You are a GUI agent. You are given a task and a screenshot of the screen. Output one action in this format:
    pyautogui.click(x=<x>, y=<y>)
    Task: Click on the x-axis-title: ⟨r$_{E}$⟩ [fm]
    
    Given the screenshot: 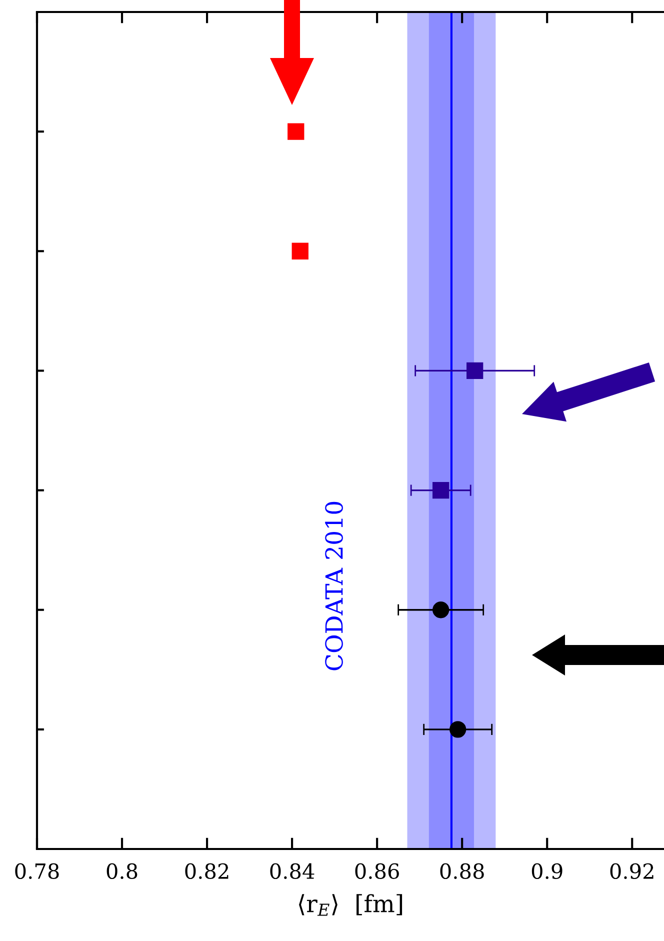 What is the action you would take?
    pyautogui.click(x=350, y=905)
    